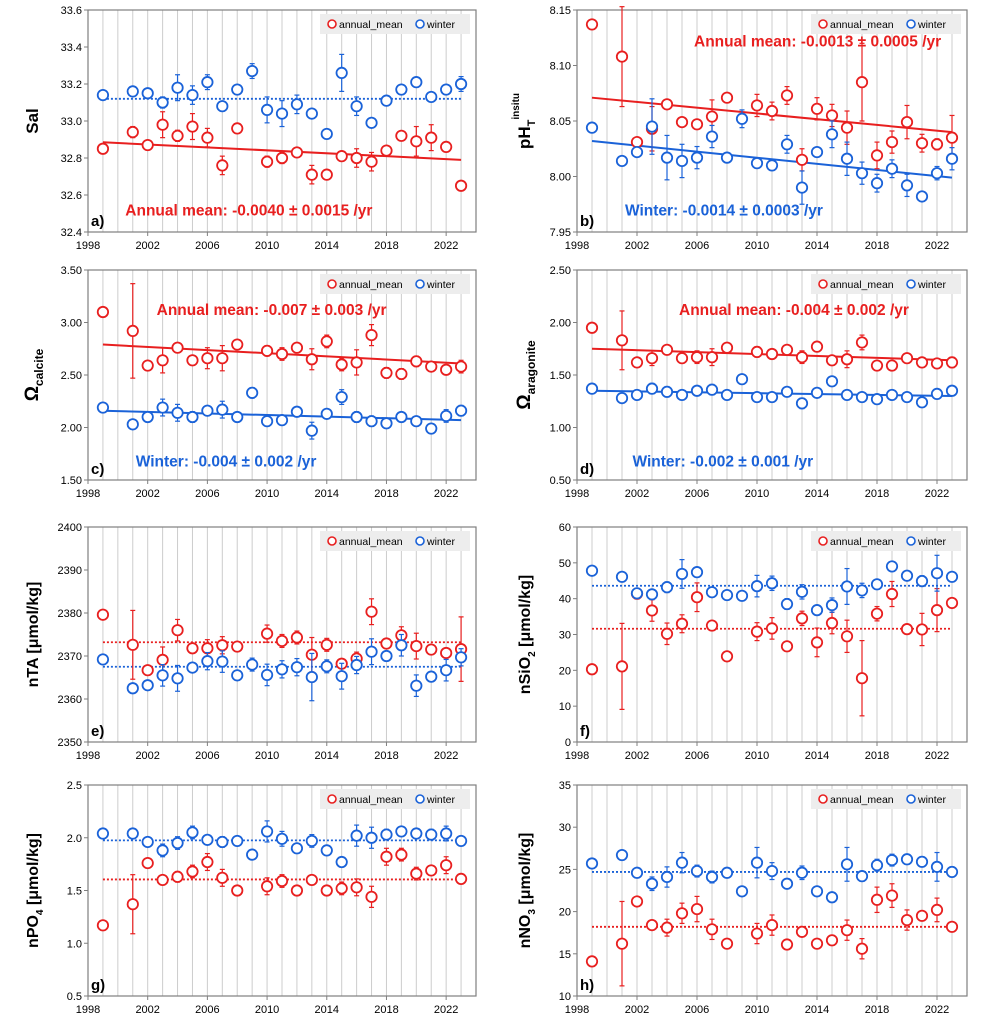 The image size is (1000, 1022). What do you see at coordinates (565, 671) in the screenshot?
I see `y-tick-label: 20` at bounding box center [565, 671].